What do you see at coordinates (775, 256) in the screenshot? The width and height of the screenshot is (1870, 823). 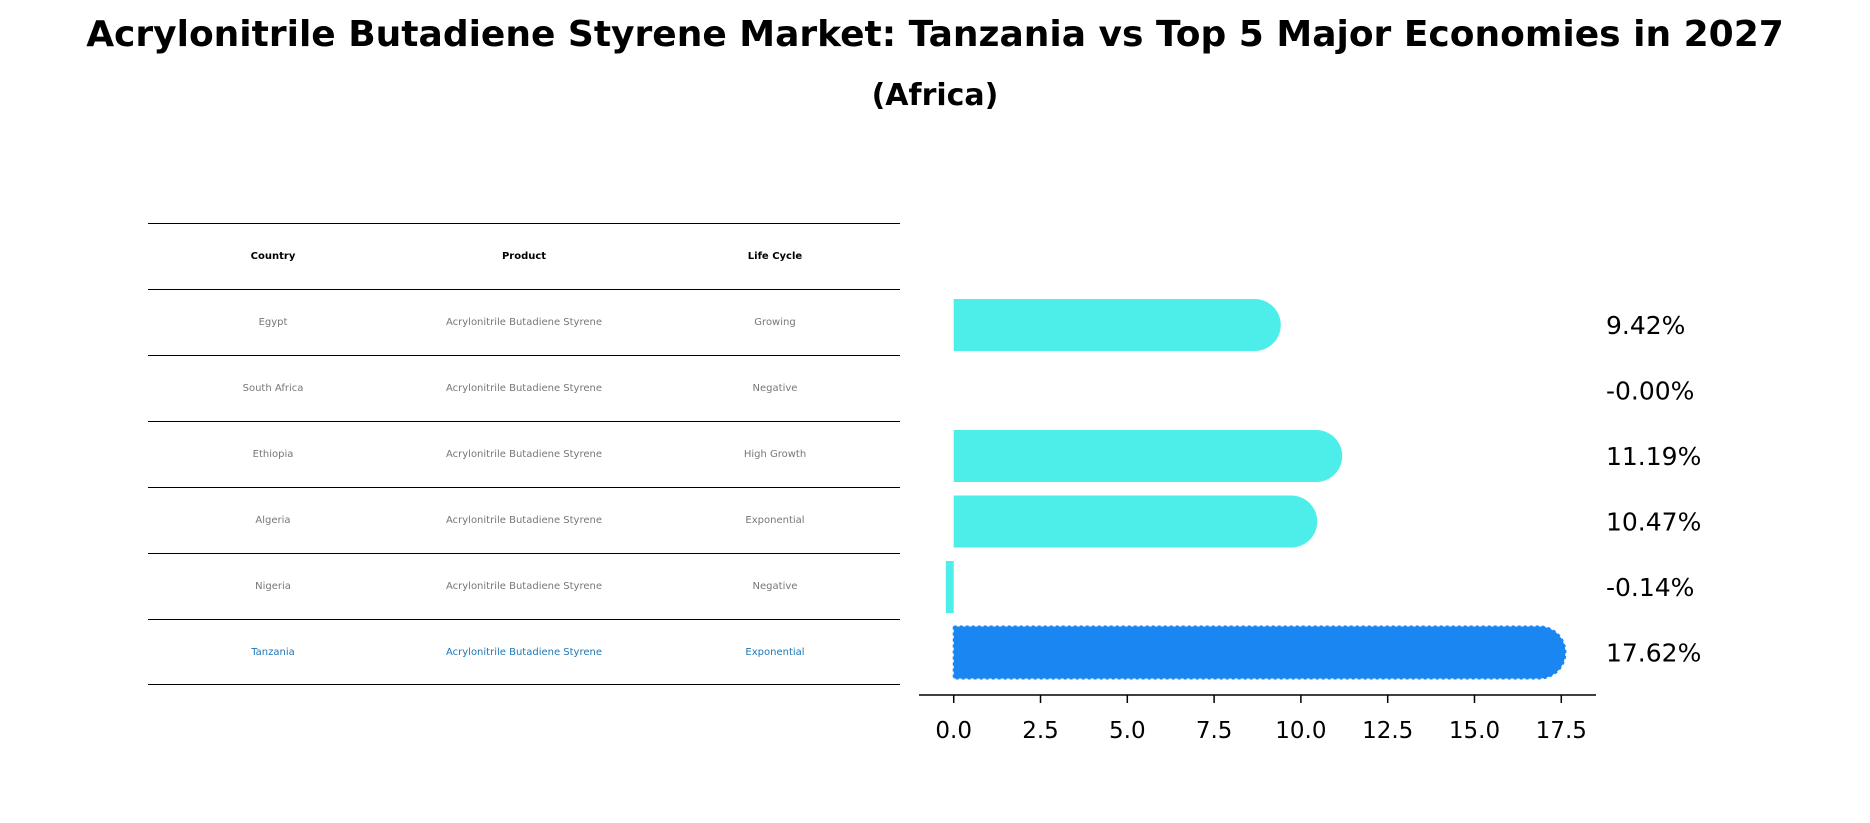 I see `header-life-cycle: Life Cycle` at bounding box center [775, 256].